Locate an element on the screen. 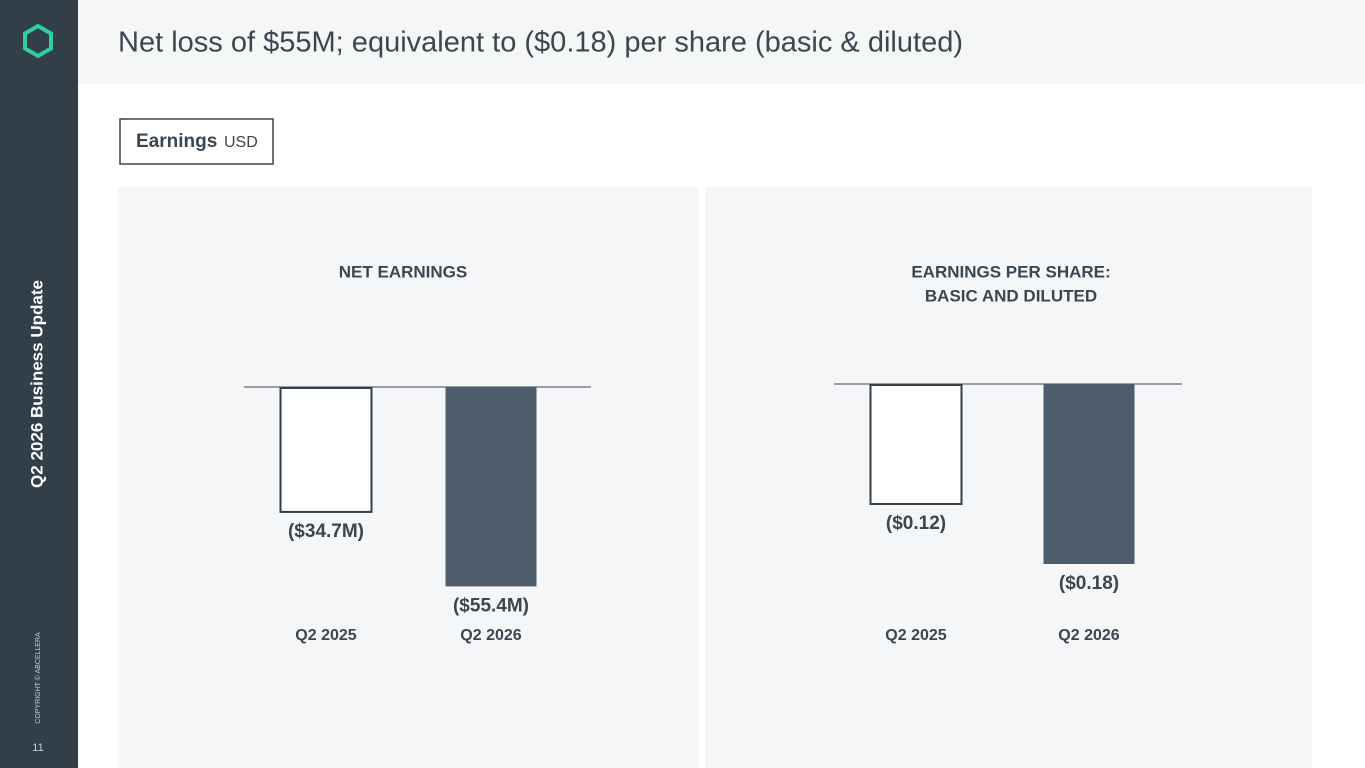 Image resolution: width=1365 pixels, height=768 pixels. value-label: ($34.7M) is located at coordinates (326, 531).